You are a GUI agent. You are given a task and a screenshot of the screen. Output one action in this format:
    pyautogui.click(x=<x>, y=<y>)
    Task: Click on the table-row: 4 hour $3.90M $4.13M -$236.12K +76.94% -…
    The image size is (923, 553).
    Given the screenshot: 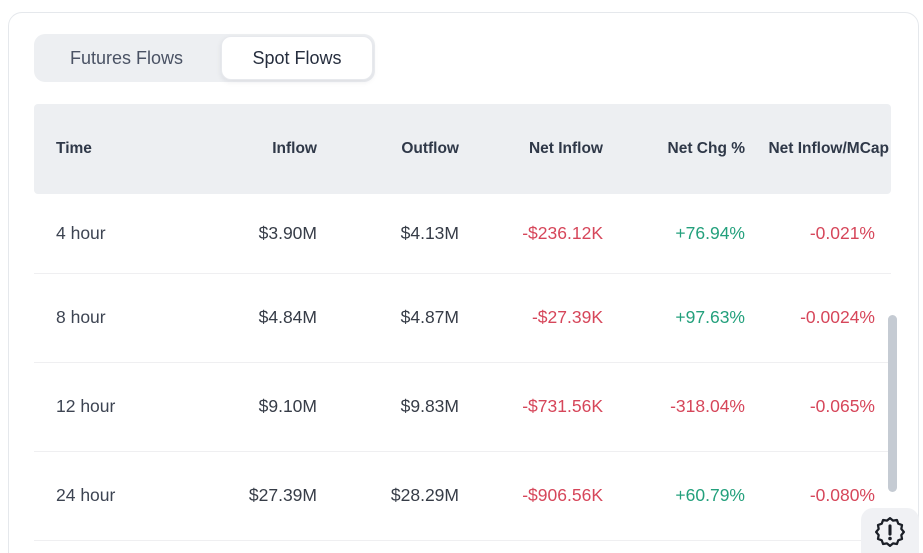 What is the action you would take?
    pyautogui.click(x=462, y=234)
    